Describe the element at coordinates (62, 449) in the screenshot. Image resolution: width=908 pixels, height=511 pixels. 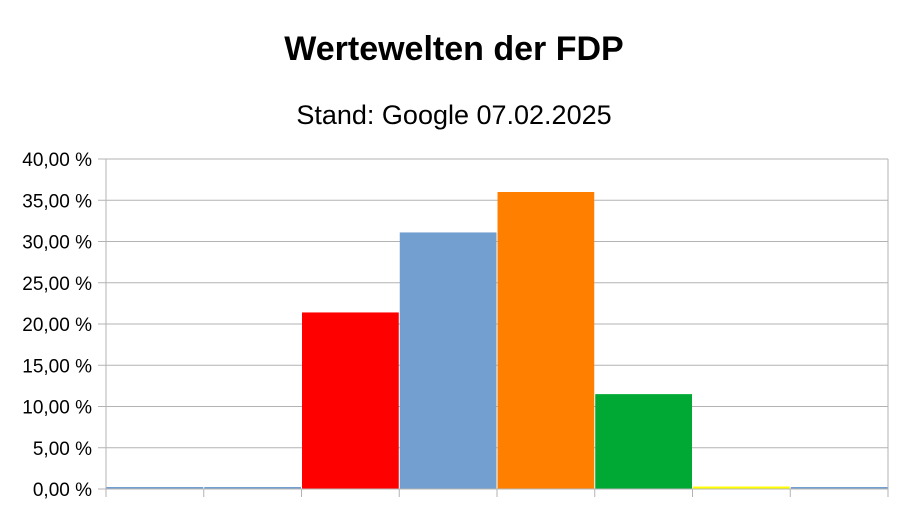
I see `y-tick-label: 5,00 %` at that location.